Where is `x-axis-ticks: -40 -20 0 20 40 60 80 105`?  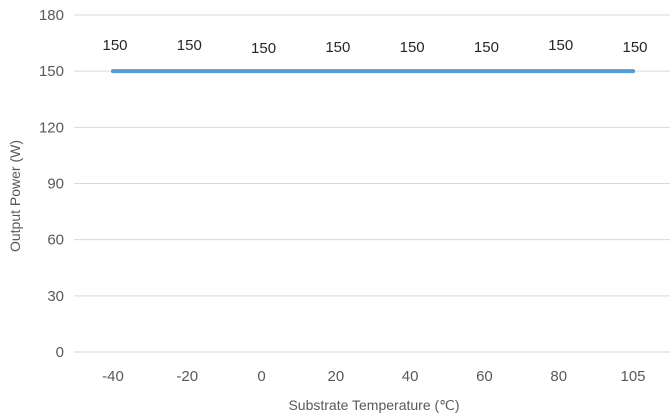
x-axis-ticks: -40 -20 0 20 40 60 80 105 is located at coordinates (373, 376).